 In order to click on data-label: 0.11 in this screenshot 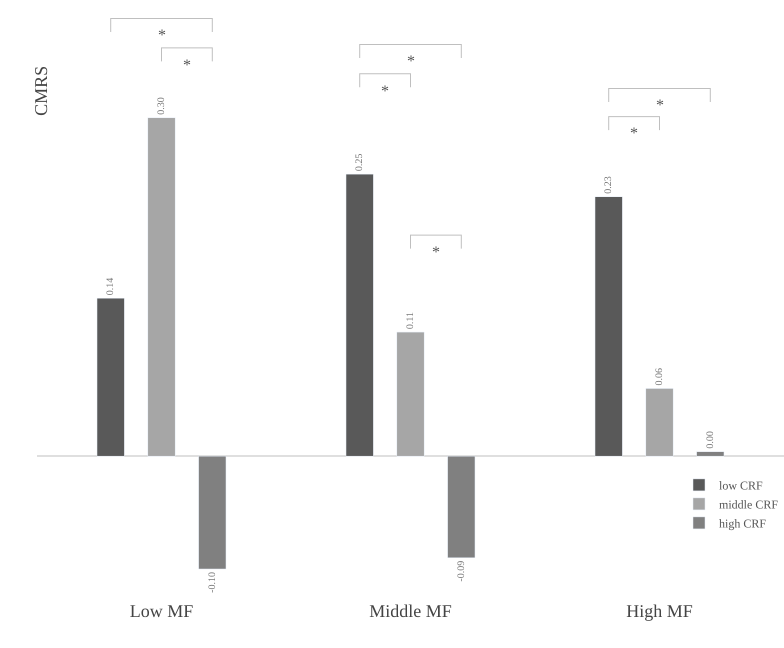, I will do `click(410, 321)`.